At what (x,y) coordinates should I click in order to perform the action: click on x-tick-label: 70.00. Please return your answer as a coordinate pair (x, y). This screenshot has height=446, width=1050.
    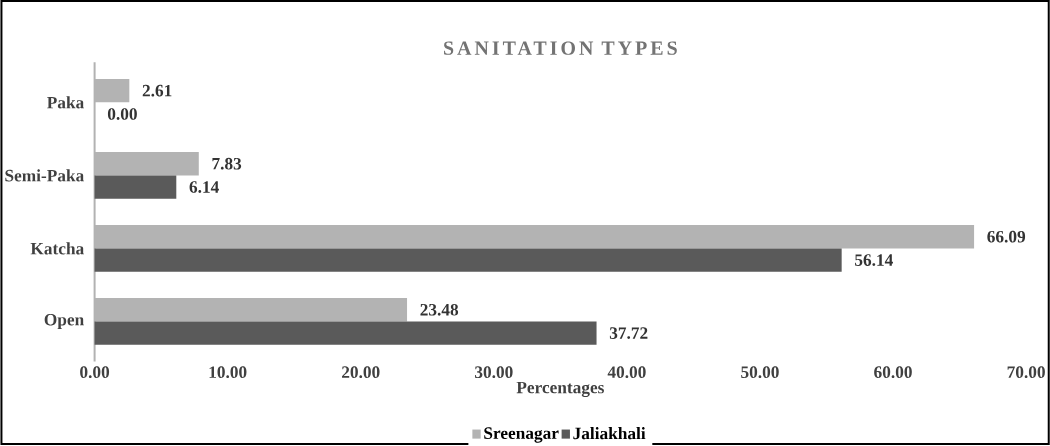
    Looking at the image, I should click on (1026, 372).